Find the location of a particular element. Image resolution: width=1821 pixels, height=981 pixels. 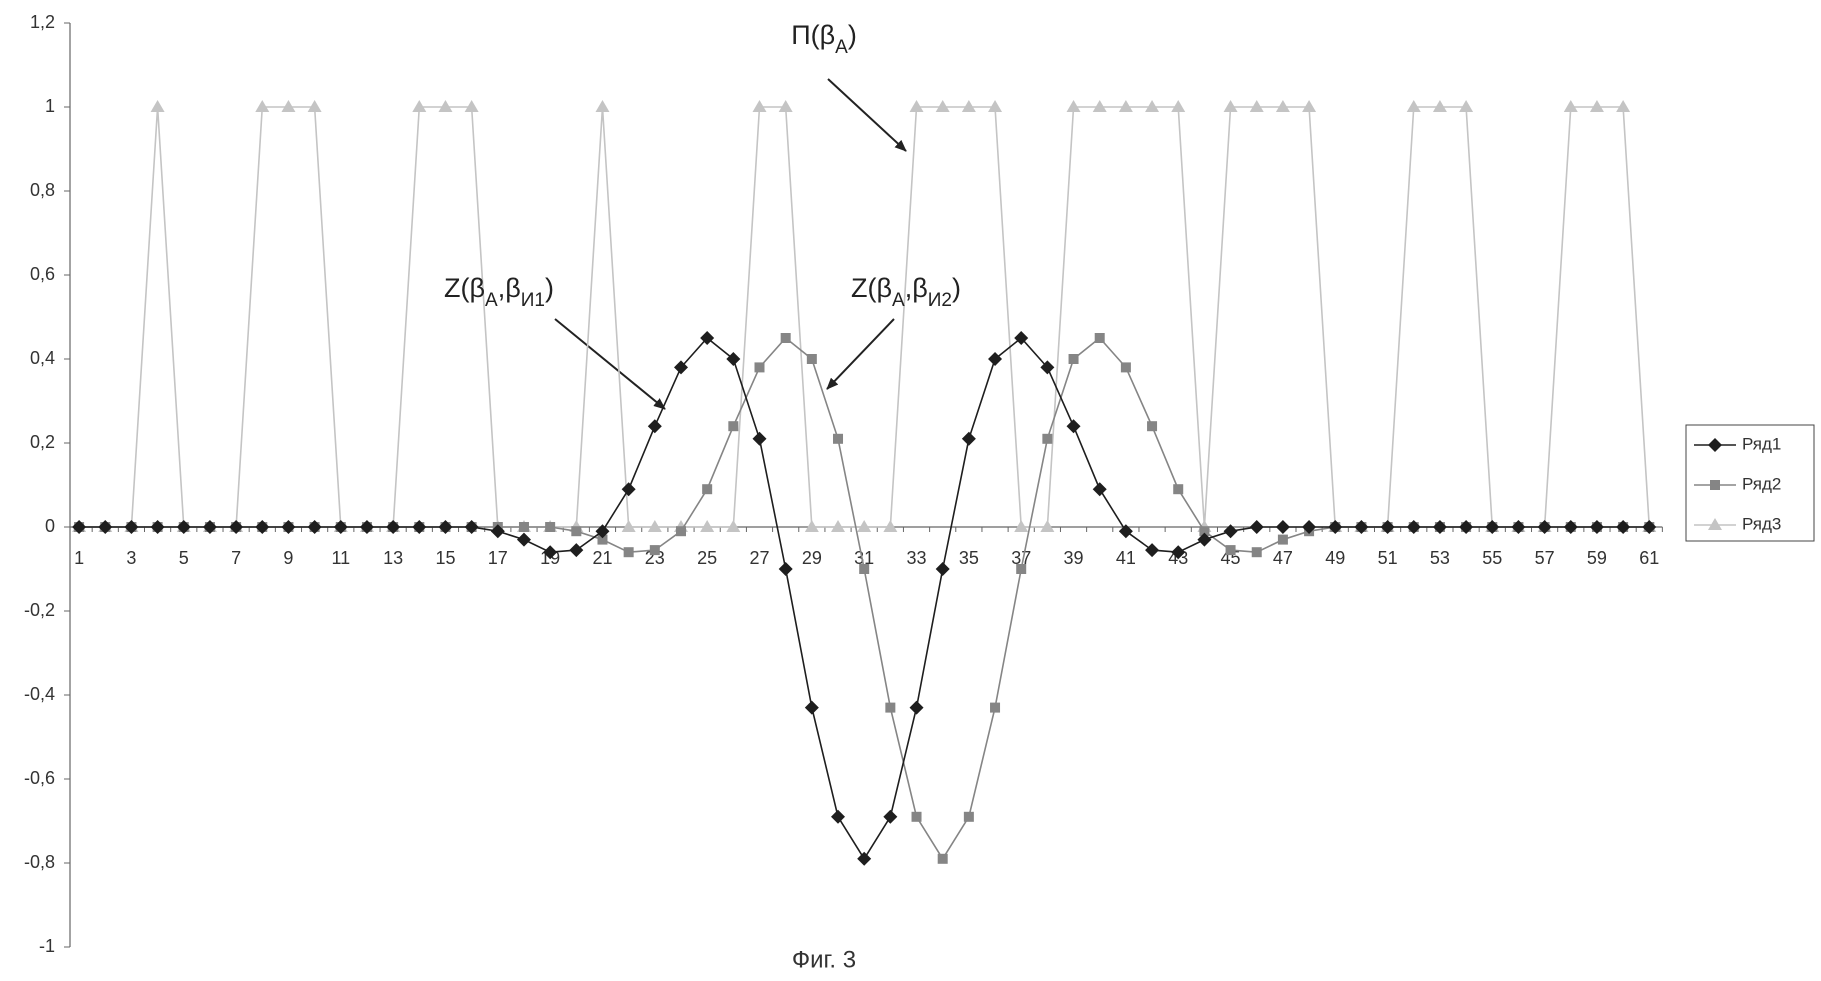

legend-label: Ряд1 is located at coordinates (1761, 443).